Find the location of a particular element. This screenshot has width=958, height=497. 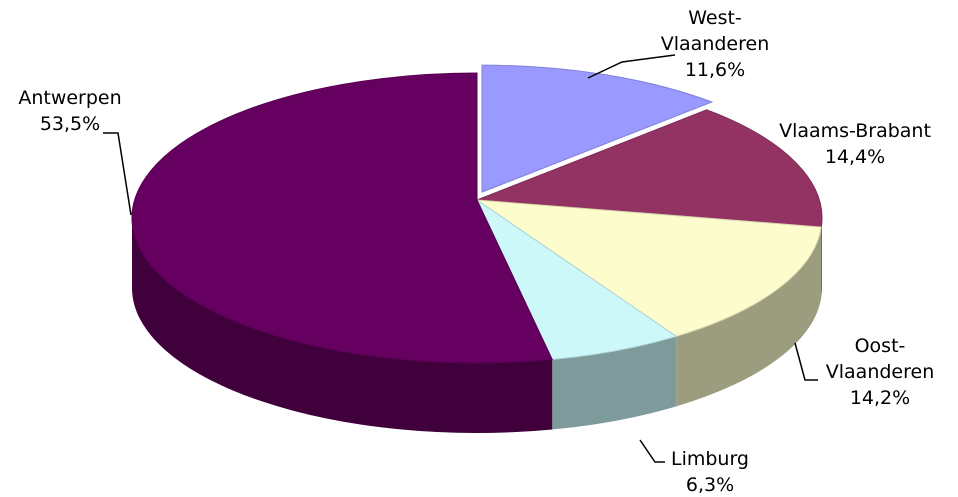

category-label: Vlaams-Brabant is located at coordinates (855, 131).